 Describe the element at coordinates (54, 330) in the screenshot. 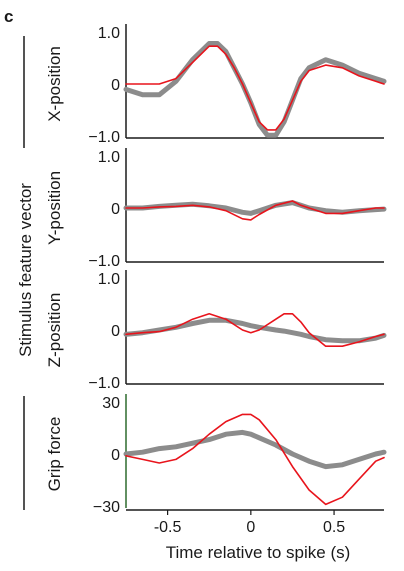

I see `panel-ylabel: Z-position` at that location.